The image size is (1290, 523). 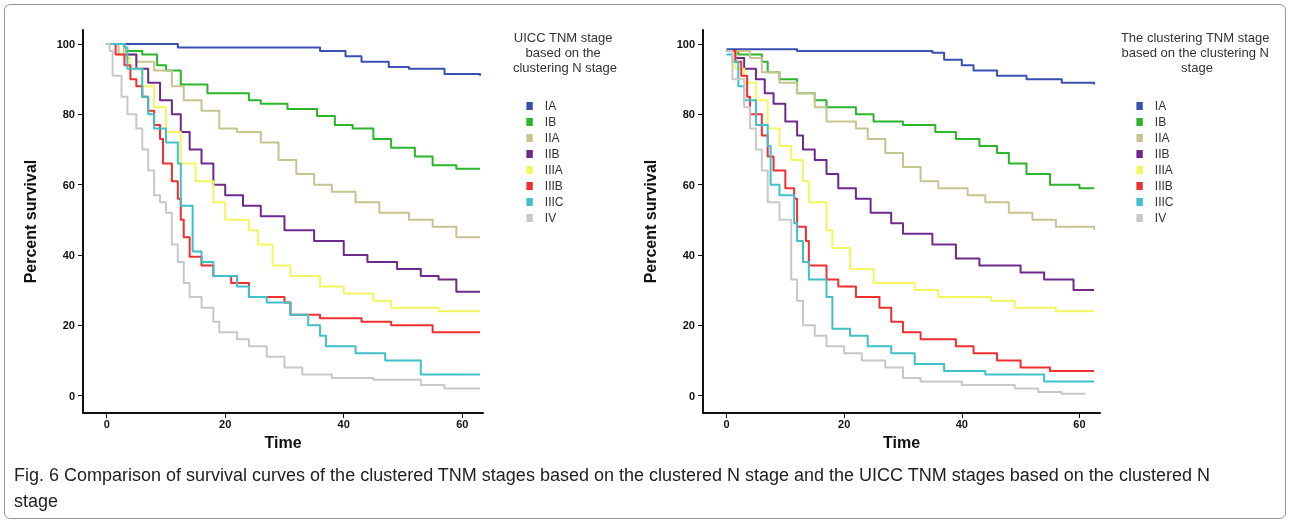 I want to click on legend-title: The clustering TNM stage based on the clustering N stage, so click(x=1197, y=52).